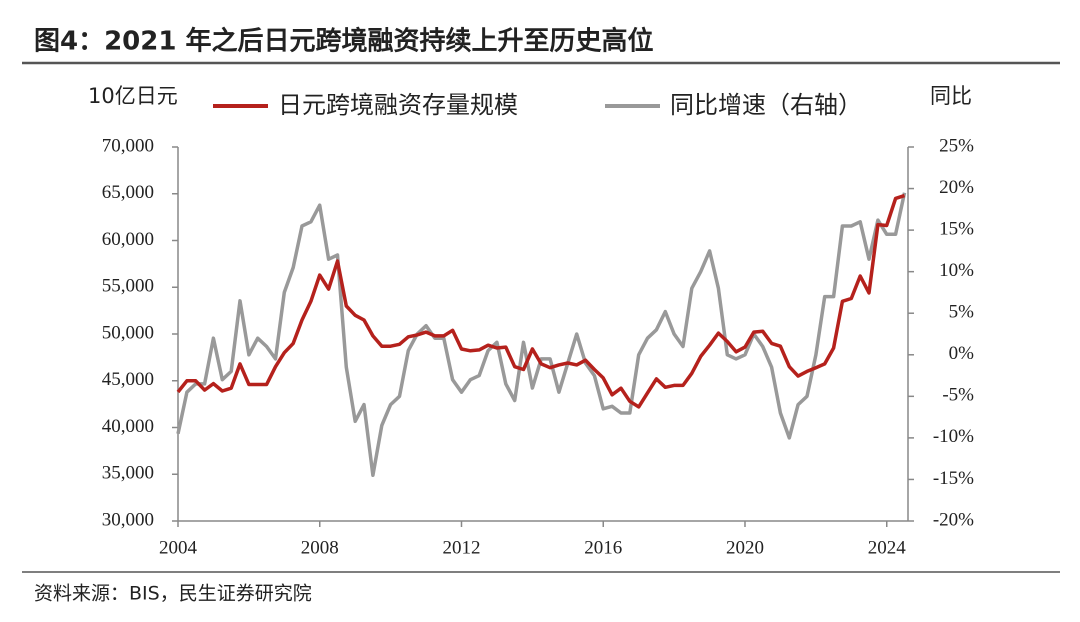  What do you see at coordinates (953, 519) in the screenshot?
I see `y2-tick-label: -20%` at bounding box center [953, 519].